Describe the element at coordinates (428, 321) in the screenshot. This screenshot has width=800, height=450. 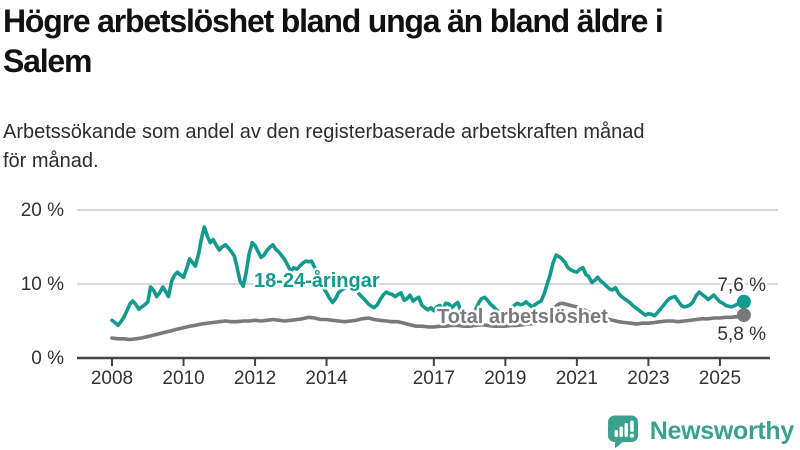
I see `series-line-total` at that location.